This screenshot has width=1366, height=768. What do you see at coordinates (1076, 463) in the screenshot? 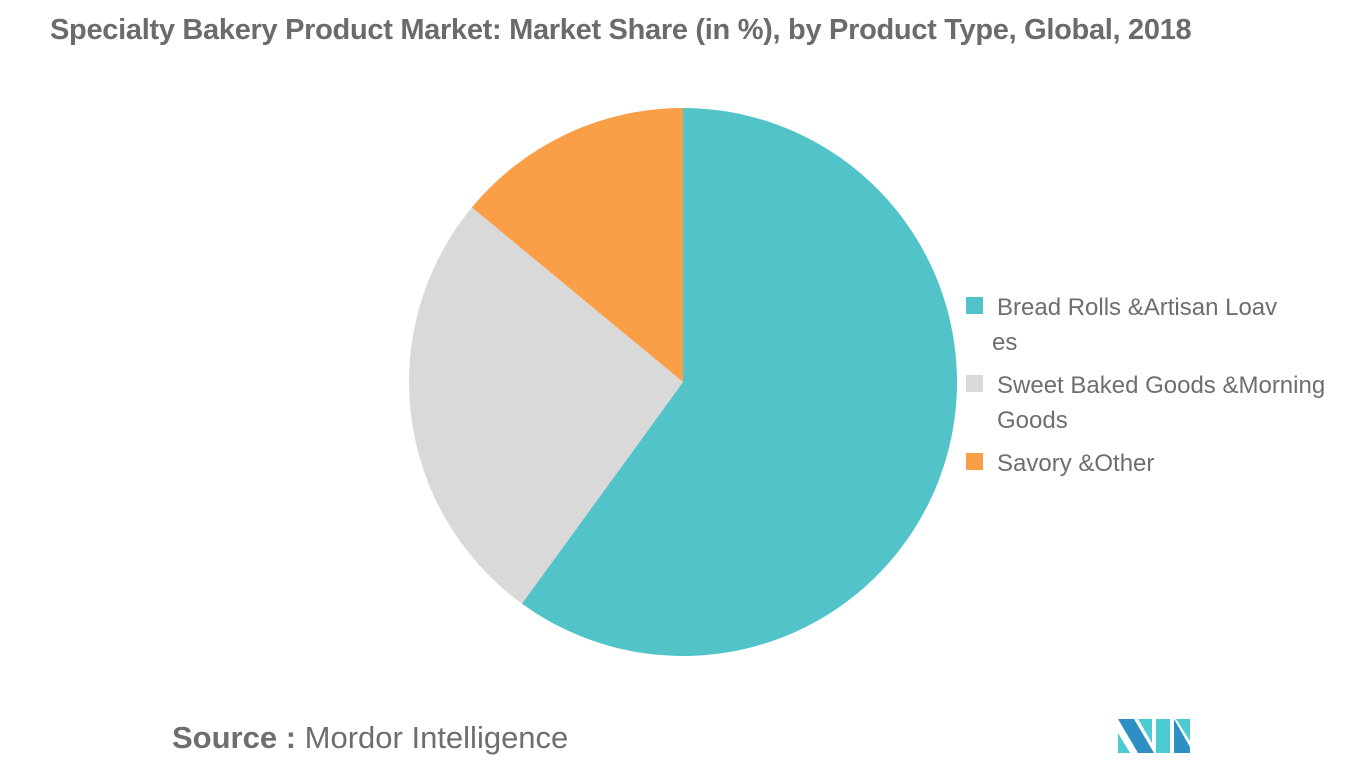
I see `legend-label: Savory &Other` at bounding box center [1076, 463].